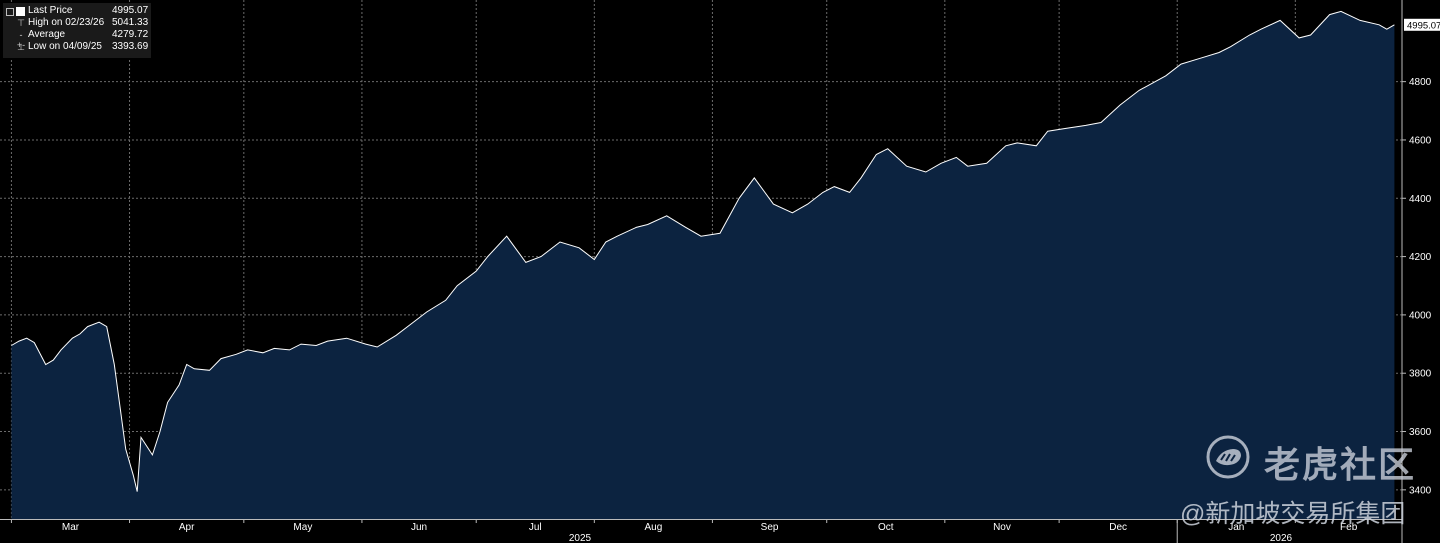  What do you see at coordinates (187, 527) in the screenshot?
I see `x-tick-label: Apr` at bounding box center [187, 527].